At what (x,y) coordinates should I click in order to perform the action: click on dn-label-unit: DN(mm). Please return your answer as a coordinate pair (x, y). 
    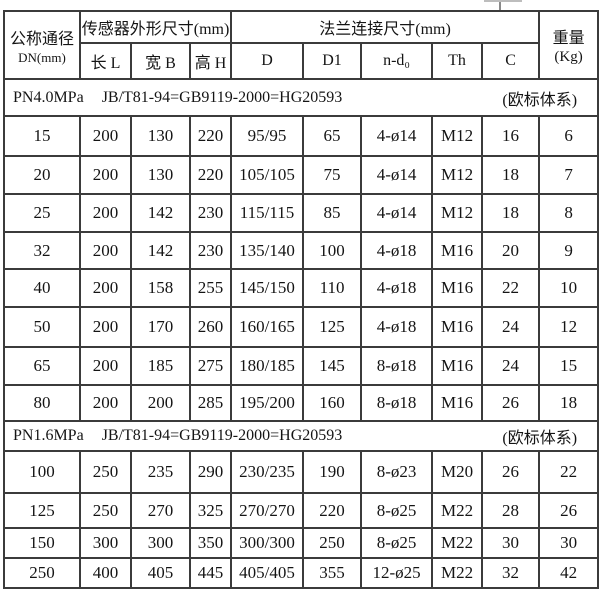
    Looking at the image, I should click on (42, 57).